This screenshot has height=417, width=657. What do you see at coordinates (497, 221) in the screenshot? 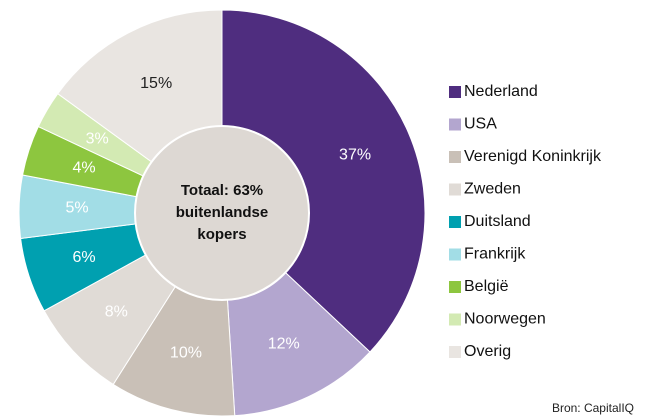
I see `legend-label: Duitsland` at bounding box center [497, 221].